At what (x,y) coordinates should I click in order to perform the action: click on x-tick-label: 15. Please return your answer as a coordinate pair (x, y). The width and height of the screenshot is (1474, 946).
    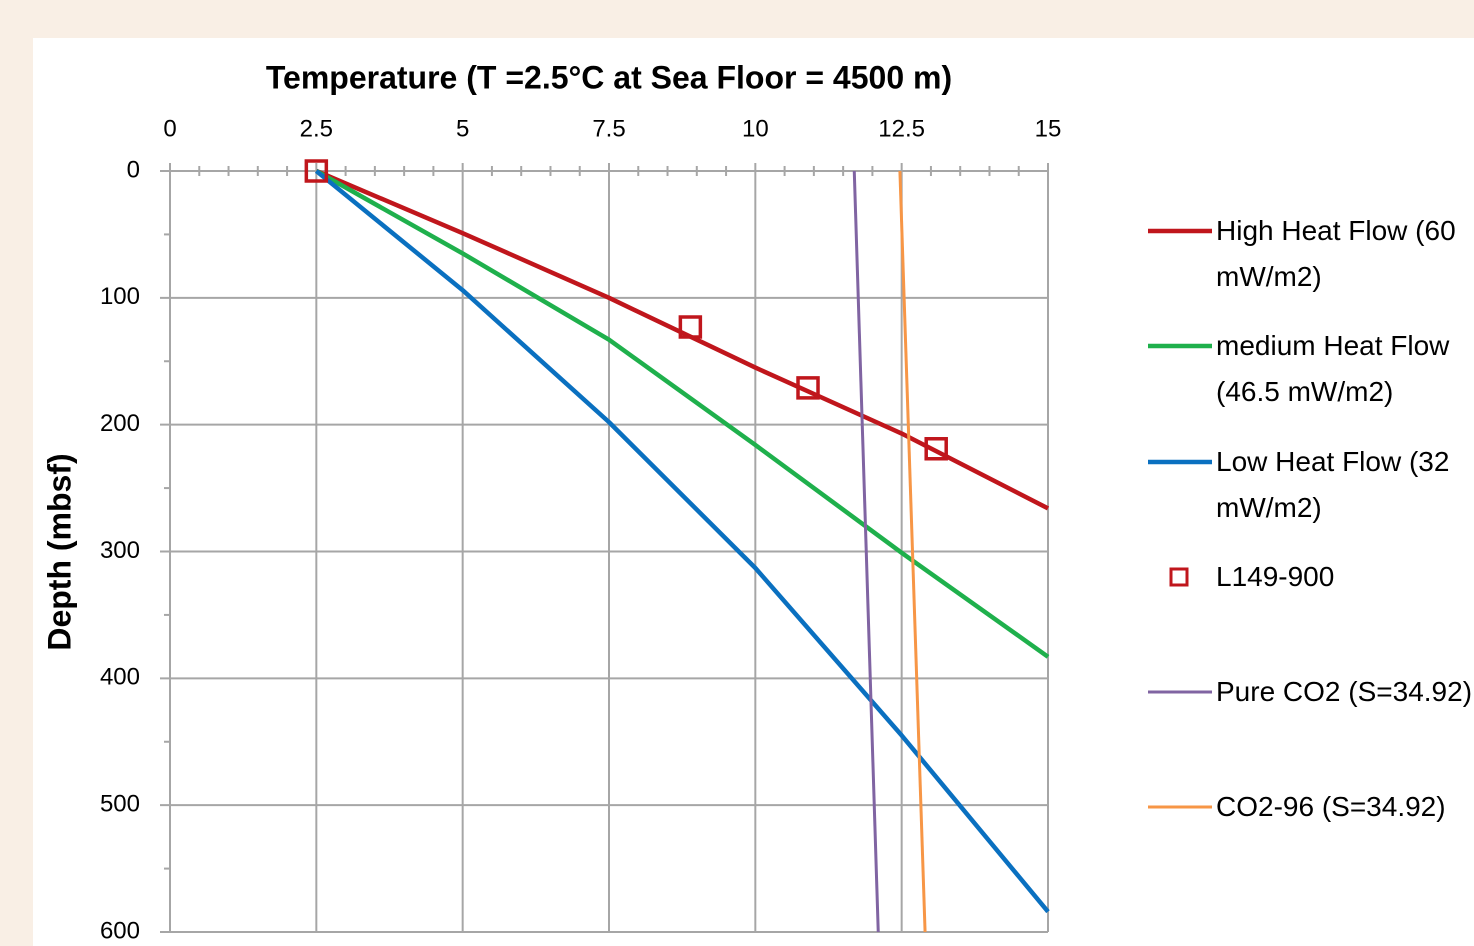
    Looking at the image, I should click on (1048, 128).